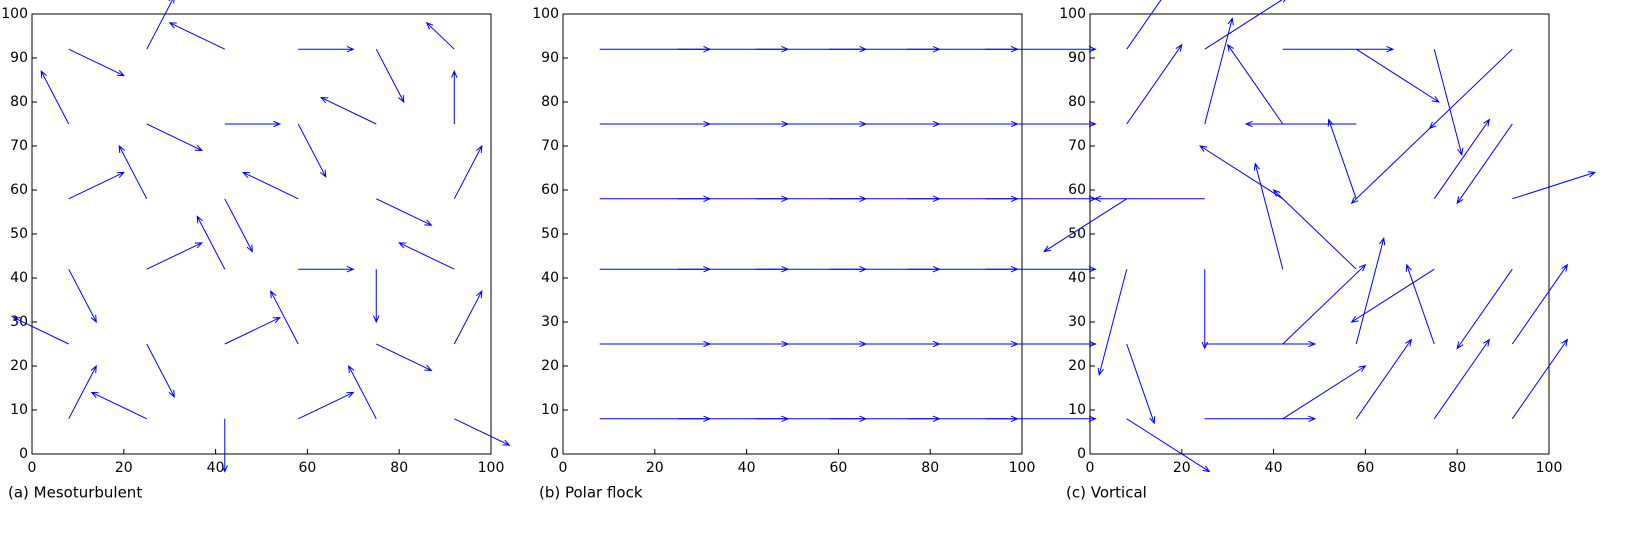 This screenshot has width=1647, height=537. I want to click on x-tick-label: 60, so click(838, 468).